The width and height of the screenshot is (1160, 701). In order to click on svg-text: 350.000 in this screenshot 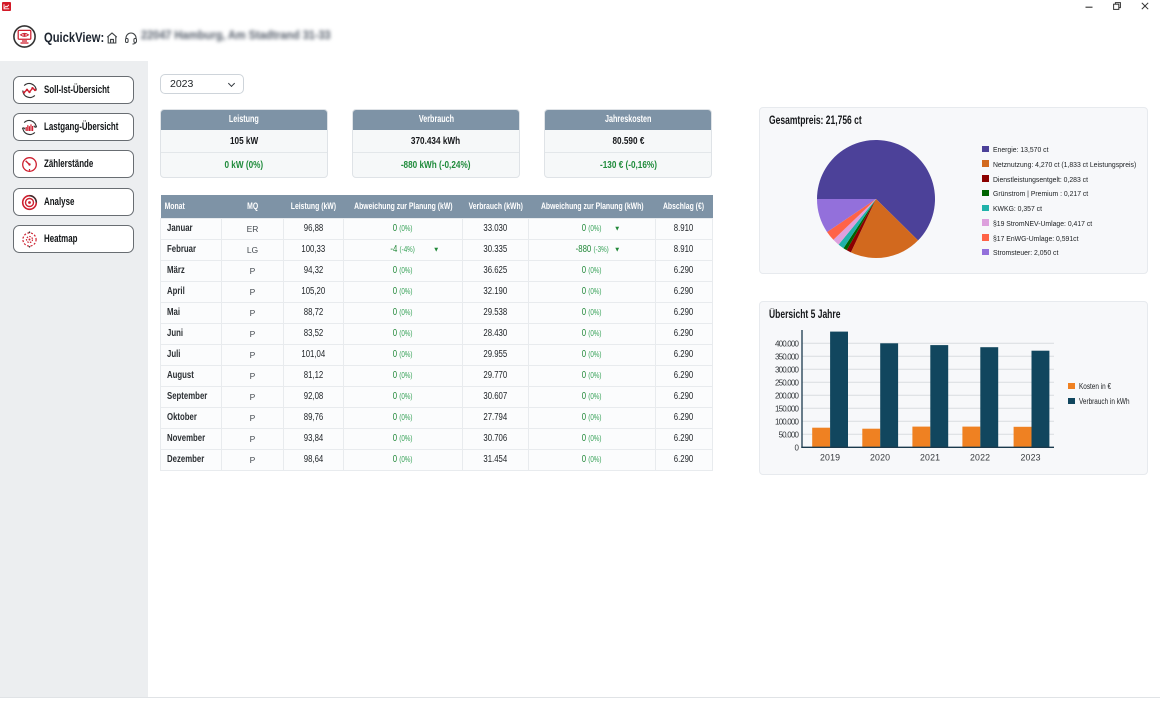, I will do `click(787, 356)`.